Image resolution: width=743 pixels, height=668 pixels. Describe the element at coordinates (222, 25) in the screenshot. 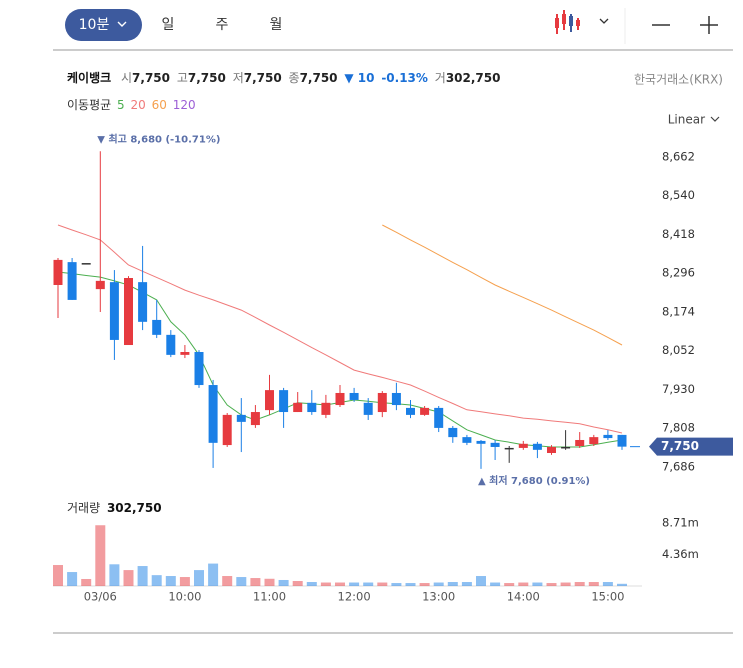

I see `interval-tab: 주` at that location.